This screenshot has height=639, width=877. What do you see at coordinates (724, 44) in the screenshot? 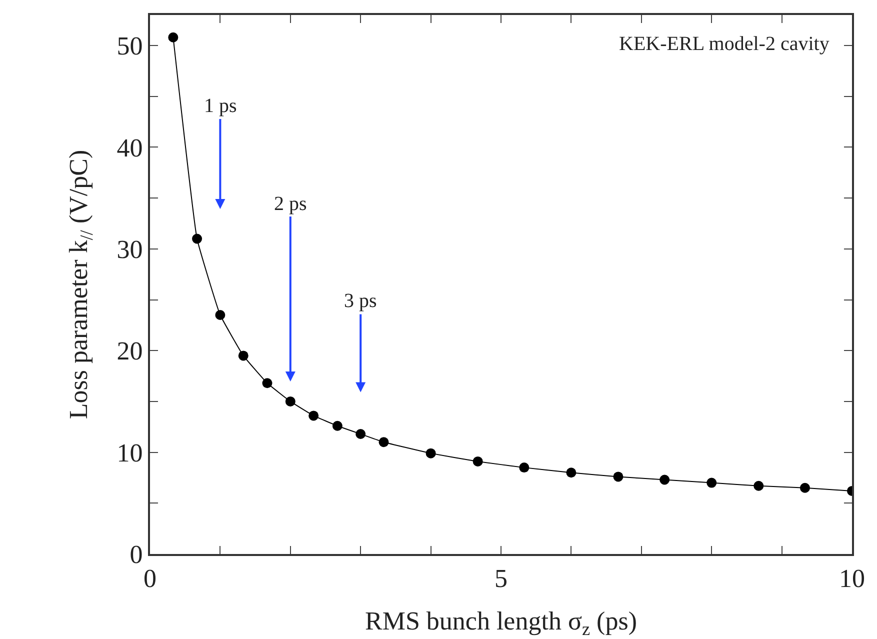
I see `annotation: KEK-ERL model-2 cavity` at bounding box center [724, 44].